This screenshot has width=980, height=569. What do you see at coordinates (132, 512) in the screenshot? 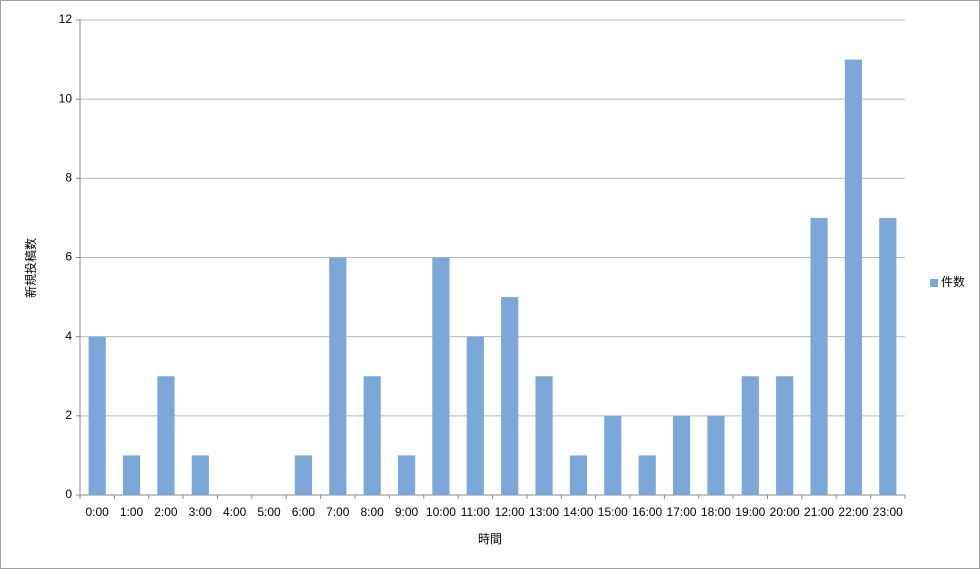
I see `x-tick-label: 1:00` at bounding box center [132, 512].